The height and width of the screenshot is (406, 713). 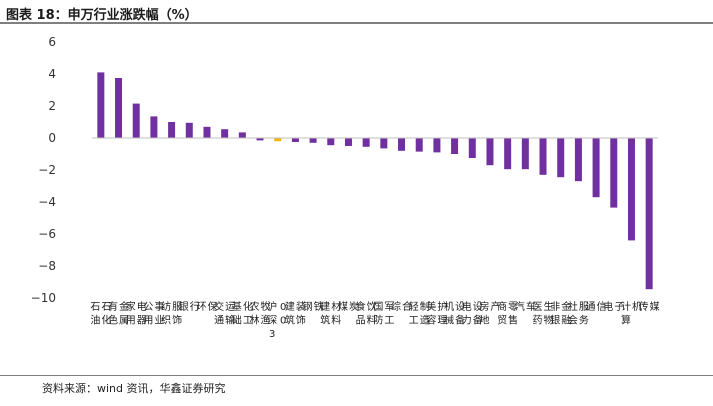 I want to click on bar-农林牧渔, so click(x=260, y=139).